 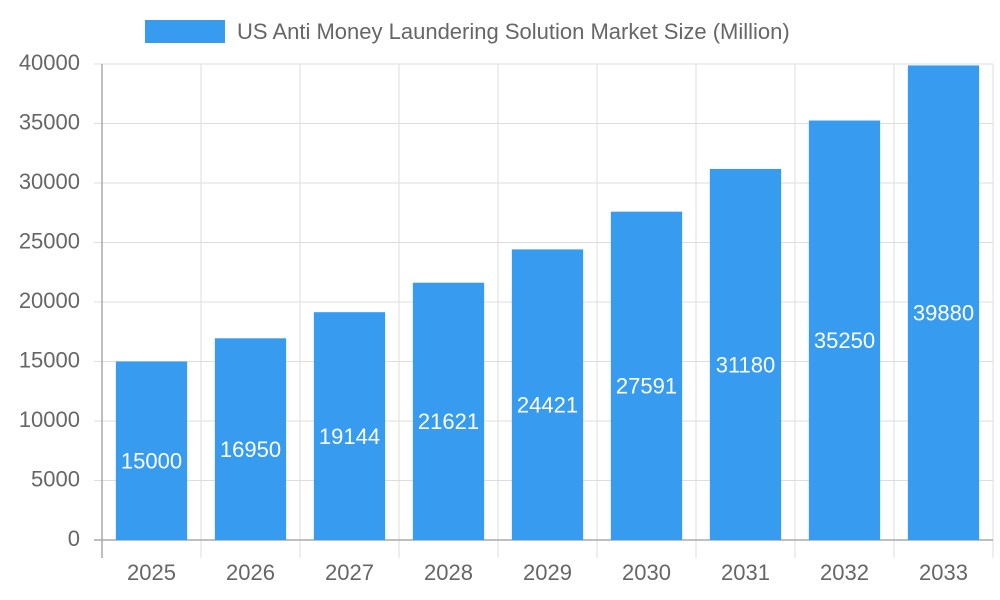 What do you see at coordinates (547, 572) in the screenshot?
I see `x-tick-label: 2029` at bounding box center [547, 572].